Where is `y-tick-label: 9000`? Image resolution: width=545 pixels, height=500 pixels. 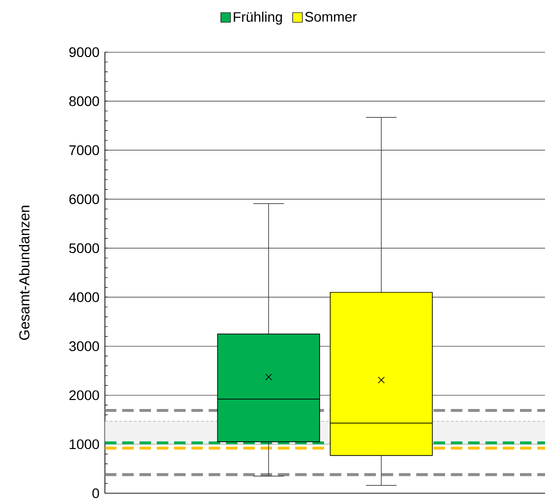
y-tick-label: 9000 is located at coordinates (84, 52).